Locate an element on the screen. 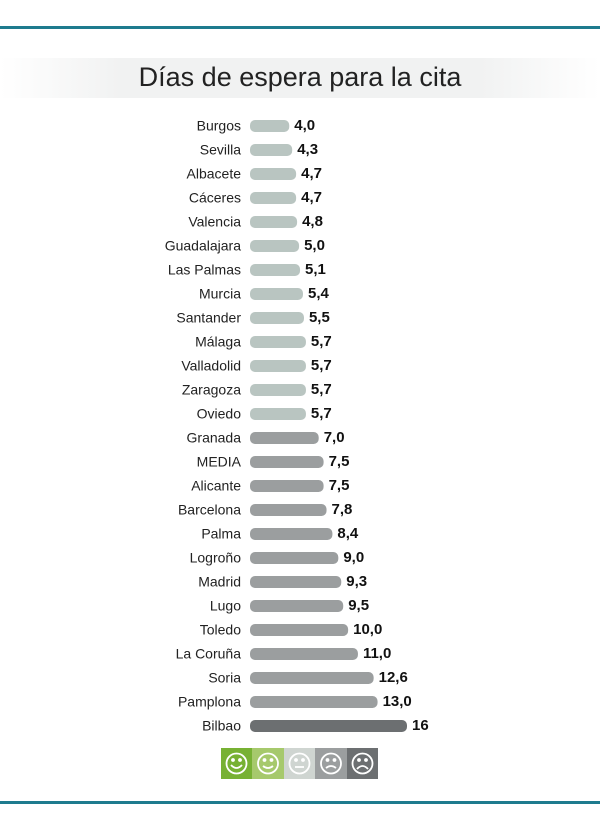 The width and height of the screenshot is (600, 830). value-label: 11,0 is located at coordinates (377, 653).